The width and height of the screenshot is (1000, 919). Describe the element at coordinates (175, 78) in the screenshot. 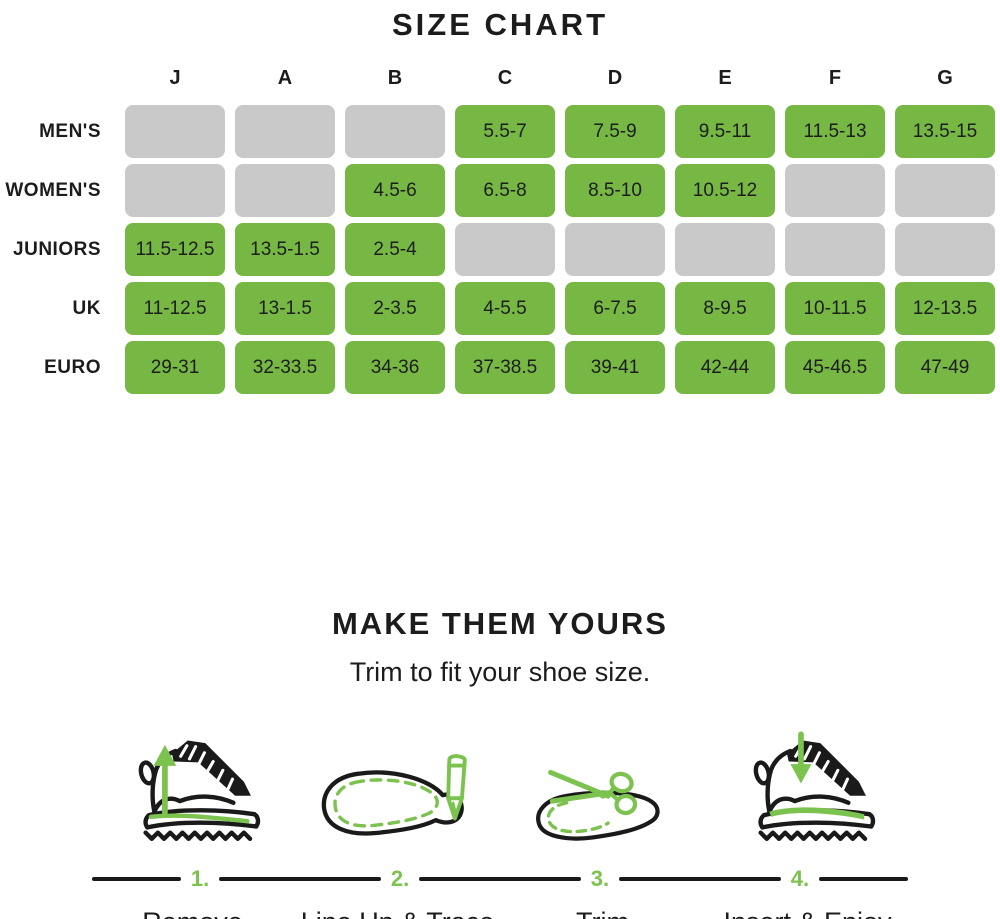

I see `column-header-j: J` at that location.